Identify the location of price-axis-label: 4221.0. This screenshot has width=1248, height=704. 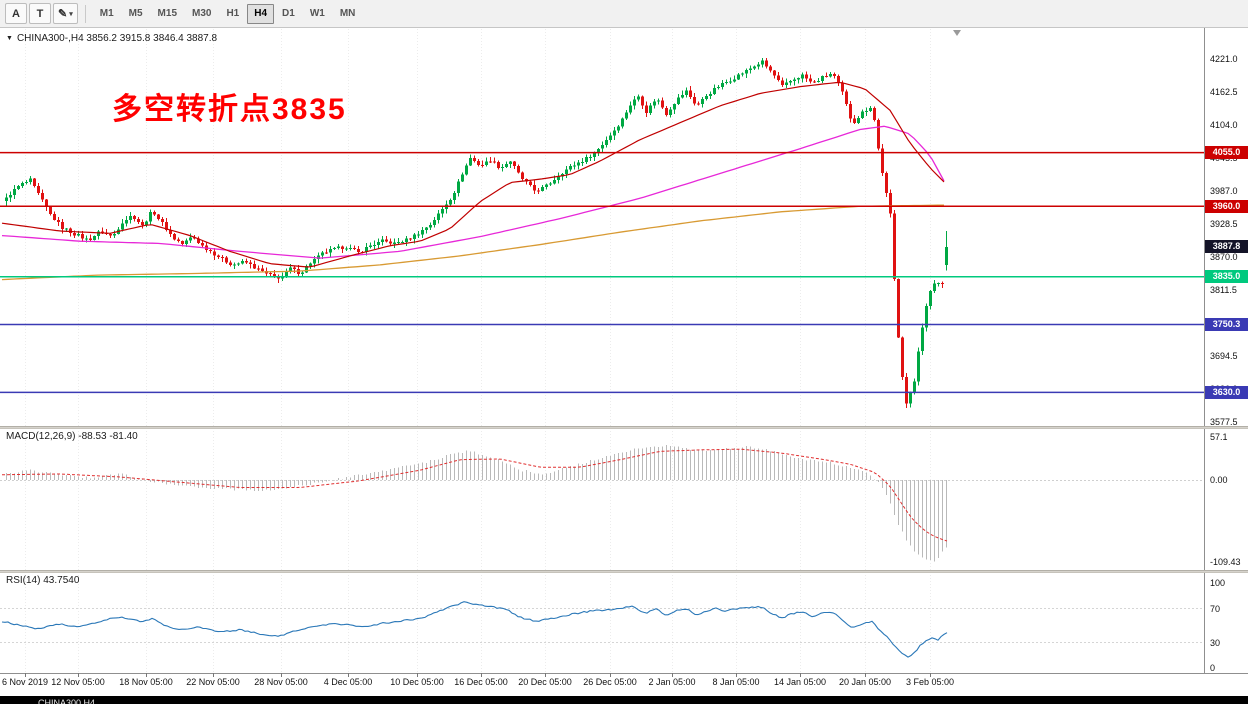
(1224, 59).